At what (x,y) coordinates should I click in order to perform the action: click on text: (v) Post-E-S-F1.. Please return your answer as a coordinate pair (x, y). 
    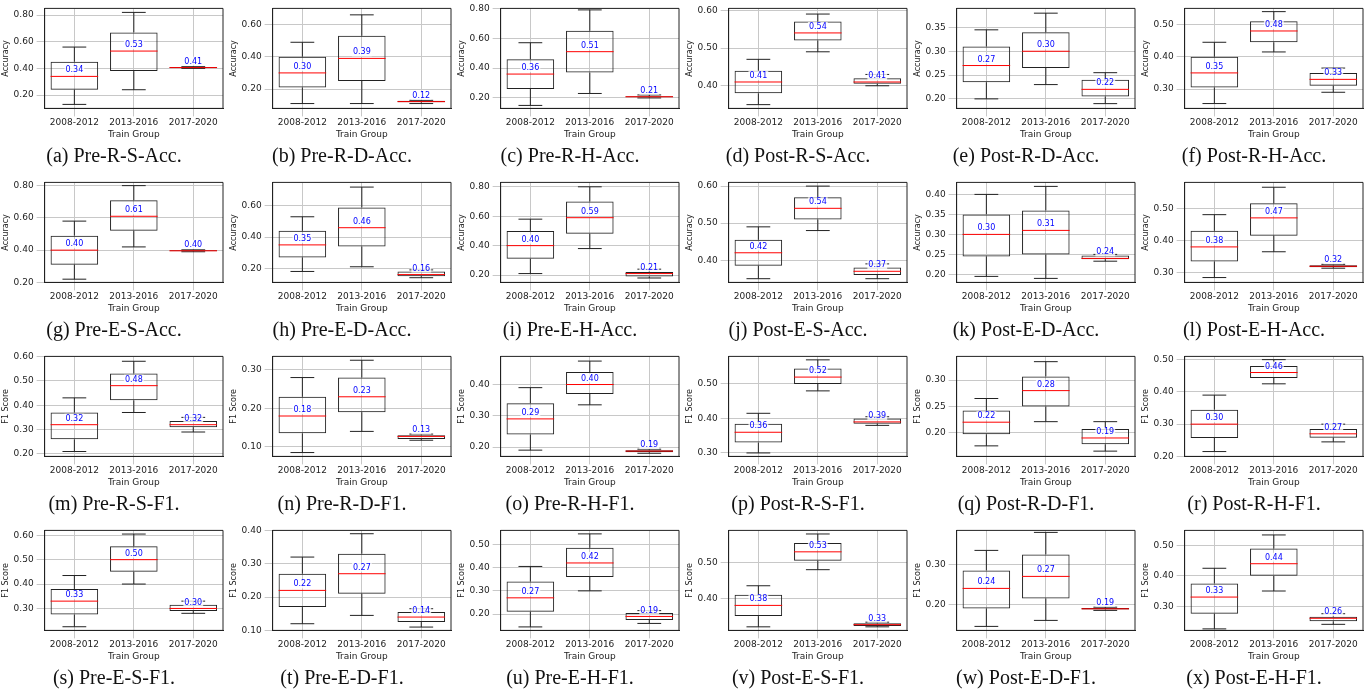
    Looking at the image, I should click on (798, 678).